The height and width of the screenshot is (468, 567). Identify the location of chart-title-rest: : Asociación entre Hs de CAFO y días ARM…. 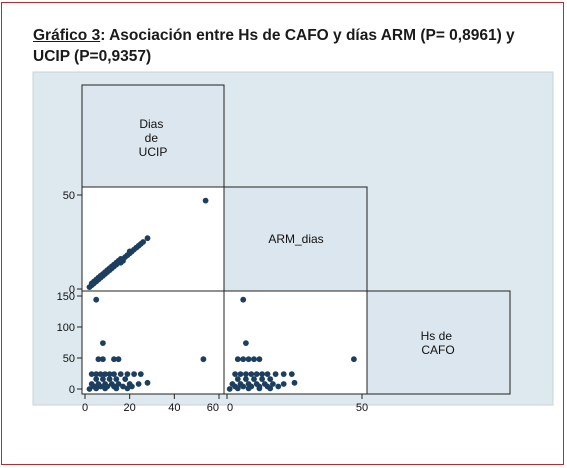
(274, 46).